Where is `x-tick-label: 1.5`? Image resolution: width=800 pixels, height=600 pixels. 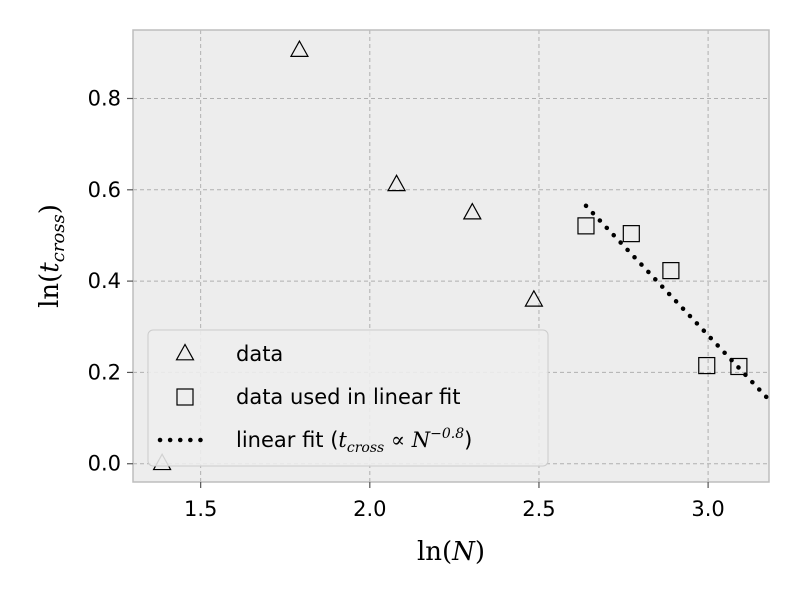 x-tick-label: 1.5 is located at coordinates (200, 509).